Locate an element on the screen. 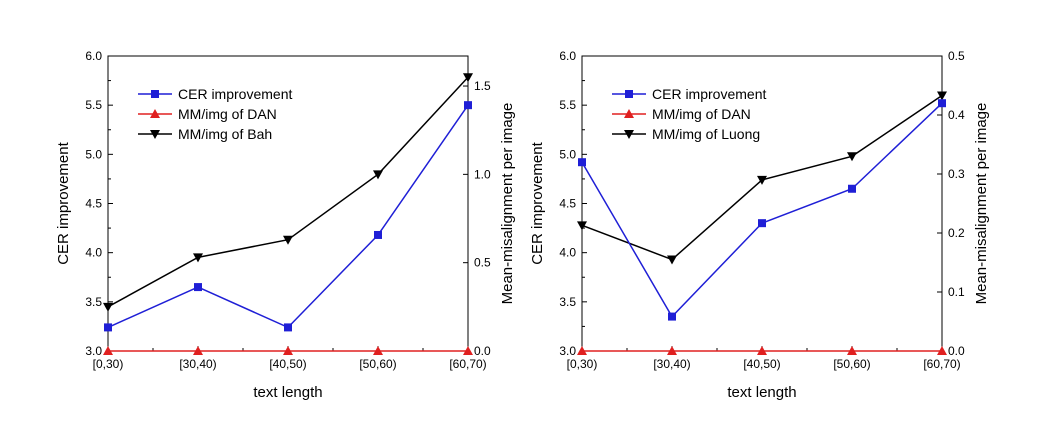 The image size is (1064, 433). y2-tick-label: 0.1 is located at coordinates (956, 292).